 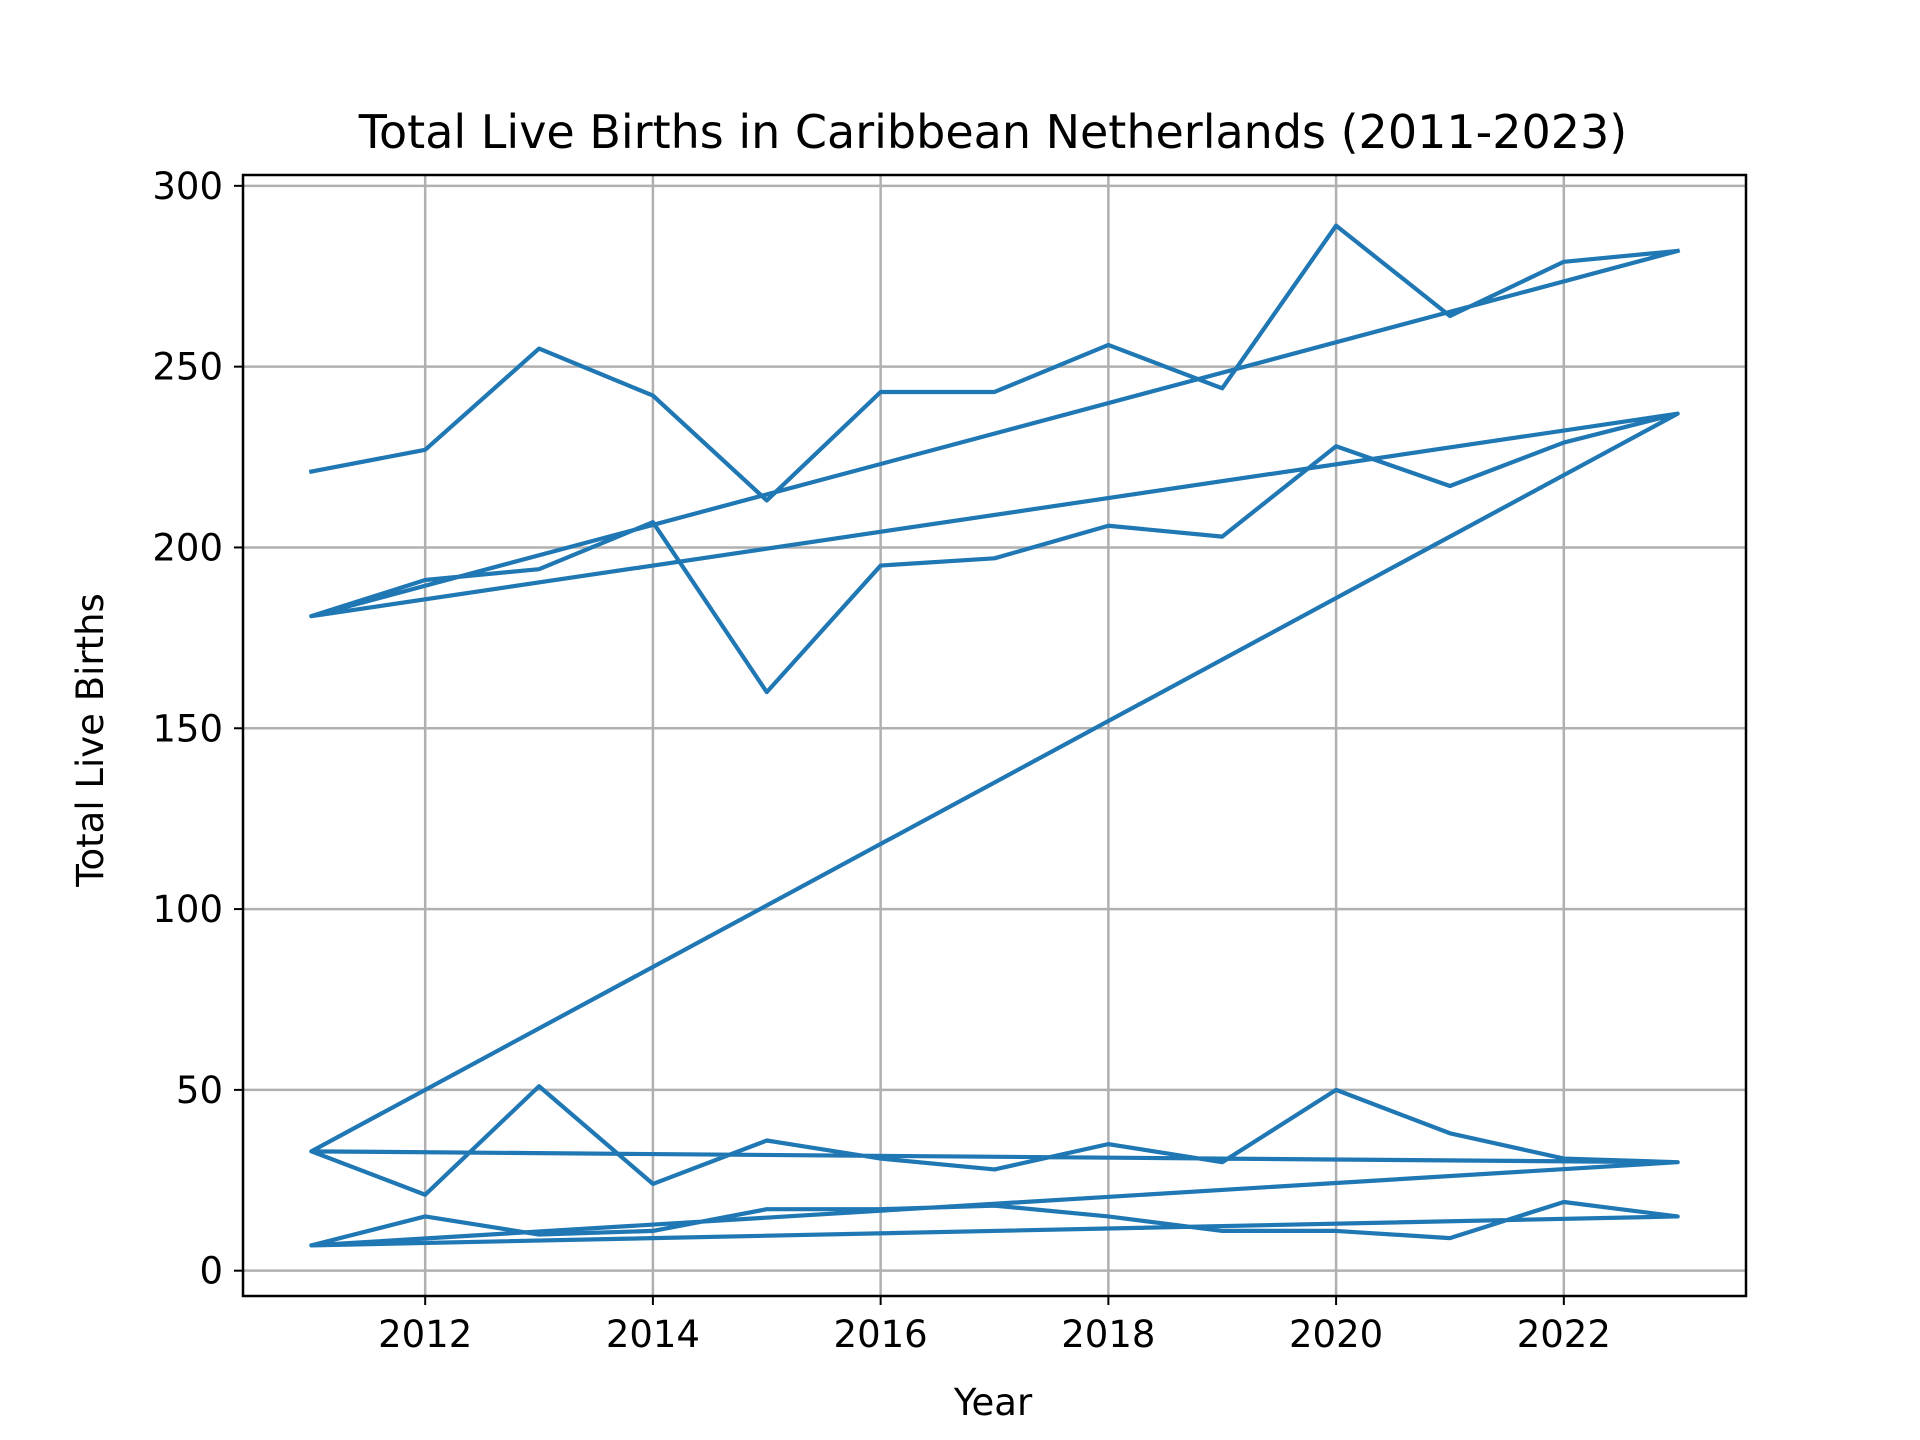 What do you see at coordinates (187, 728) in the screenshot?
I see `y-tick-label: 150` at bounding box center [187, 728].